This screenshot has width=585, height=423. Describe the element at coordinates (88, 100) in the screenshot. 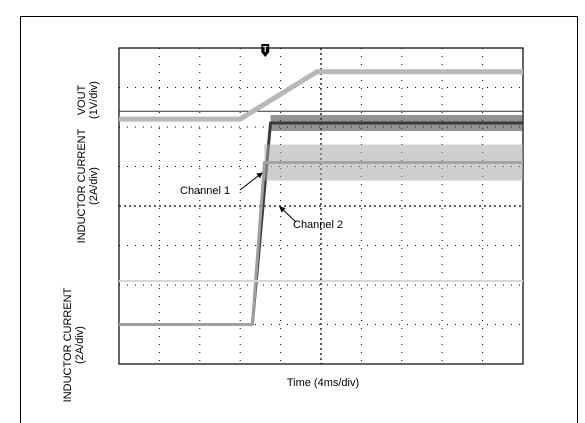

I see `y-label-vout: VOUT (1V/div)` at that location.